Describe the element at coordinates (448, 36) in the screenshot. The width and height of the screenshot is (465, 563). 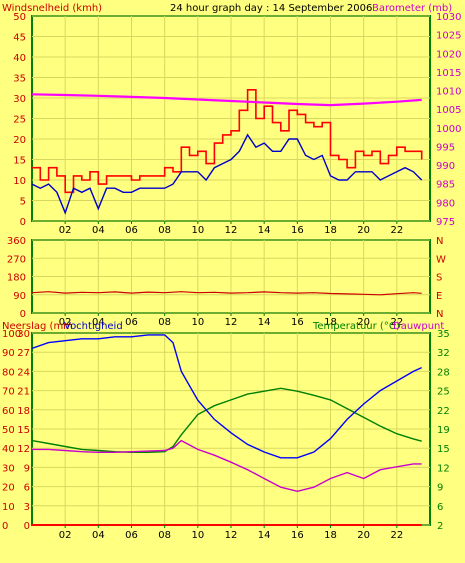
I see `barometer-tick-label: 1025` at that location.